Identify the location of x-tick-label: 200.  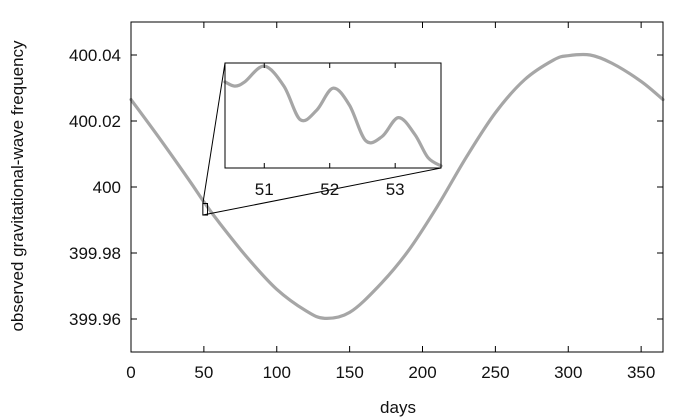
(422, 372).